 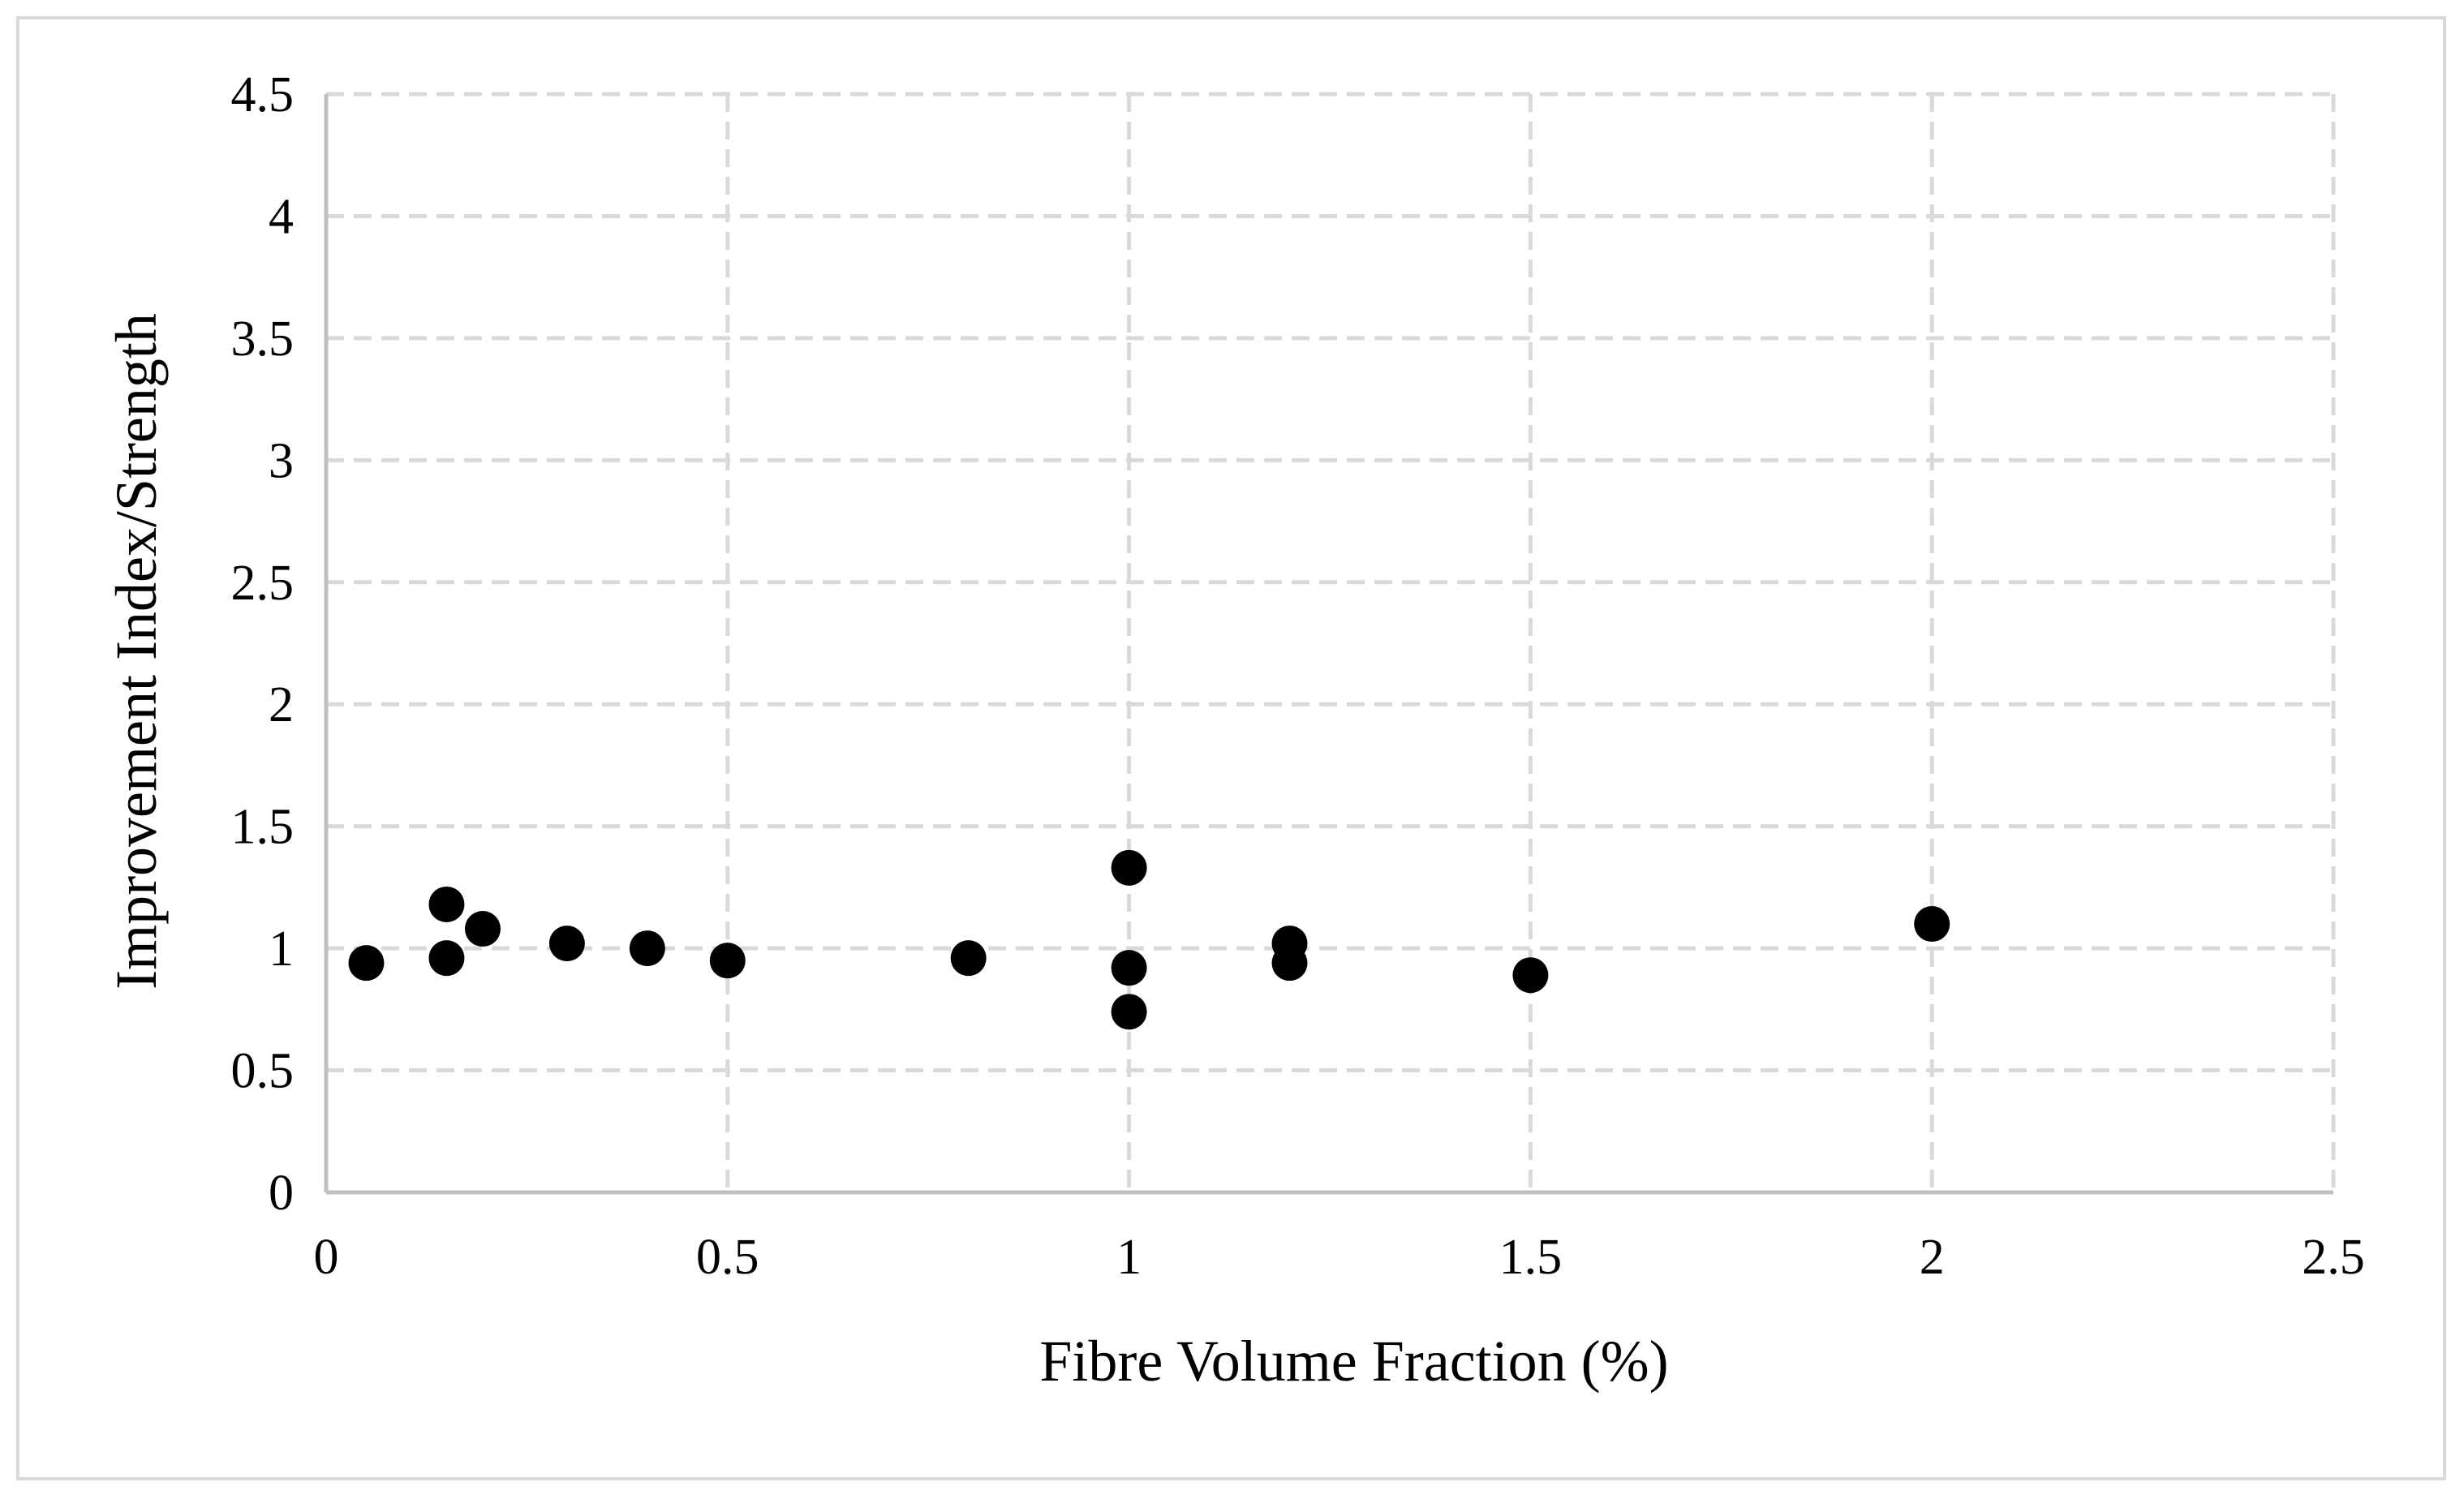 What do you see at coordinates (1339, 1257) in the screenshot?
I see `x-tick-labels: 0 0.5 1 1.5 2 2.5` at bounding box center [1339, 1257].